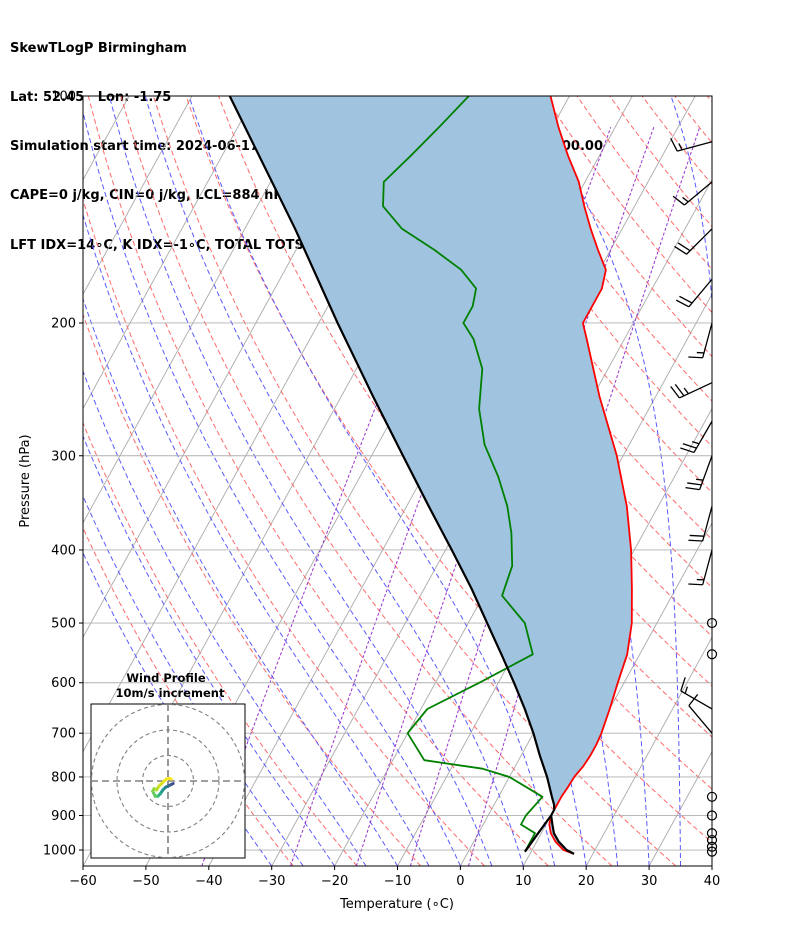  What do you see at coordinates (523, 881) in the screenshot?
I see `x-tick-label: 10` at bounding box center [523, 881].